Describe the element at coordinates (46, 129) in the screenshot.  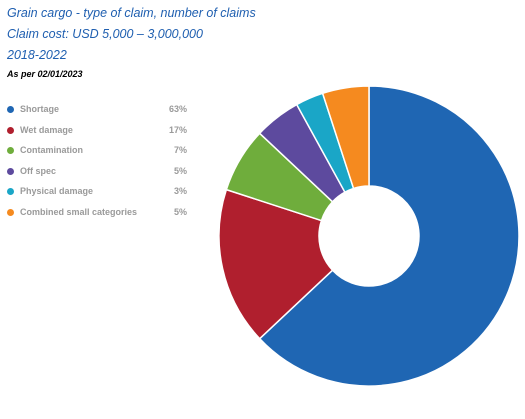
I see `legend-label: Wet damage` at that location.